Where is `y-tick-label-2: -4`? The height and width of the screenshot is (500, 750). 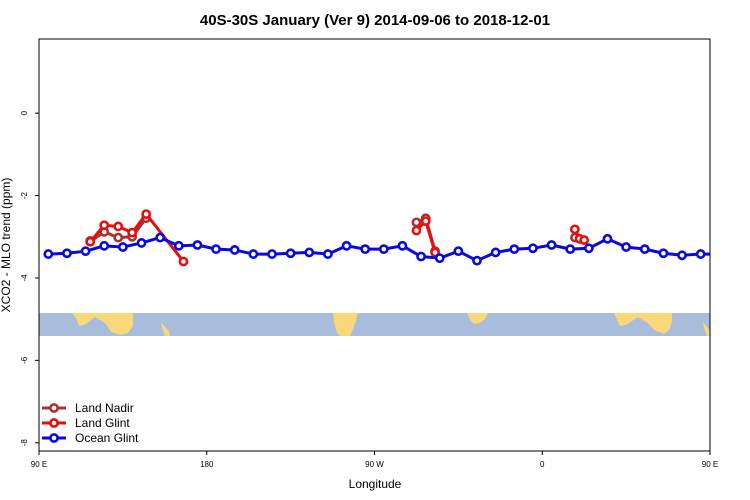 y-tick-label-2: -4 is located at coordinates (24, 278).